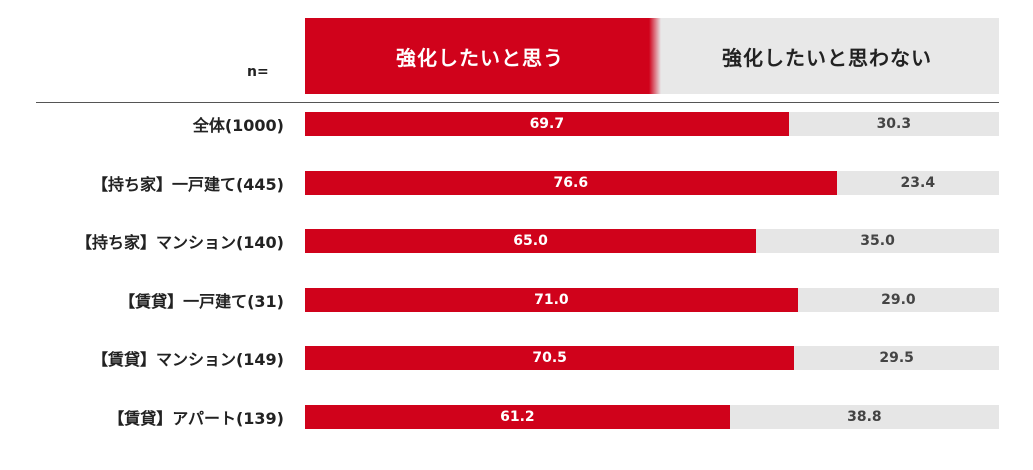  I want to click on category-label: 【賃貸】一戸建て(31), so click(201, 301).